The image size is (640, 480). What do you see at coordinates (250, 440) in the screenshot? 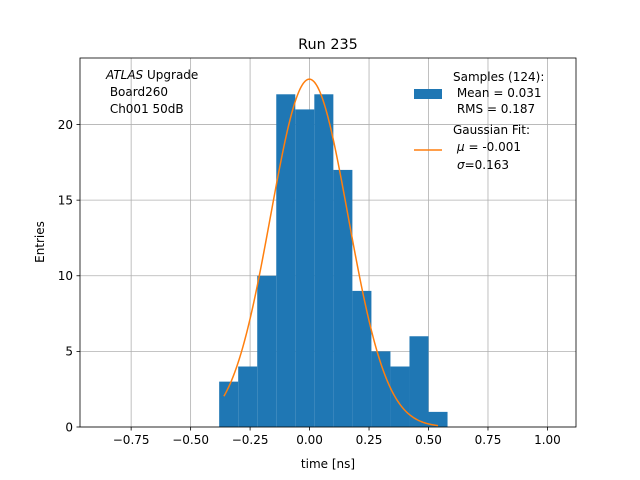
I see `x-tick-label-2: −0.25` at bounding box center [250, 440].